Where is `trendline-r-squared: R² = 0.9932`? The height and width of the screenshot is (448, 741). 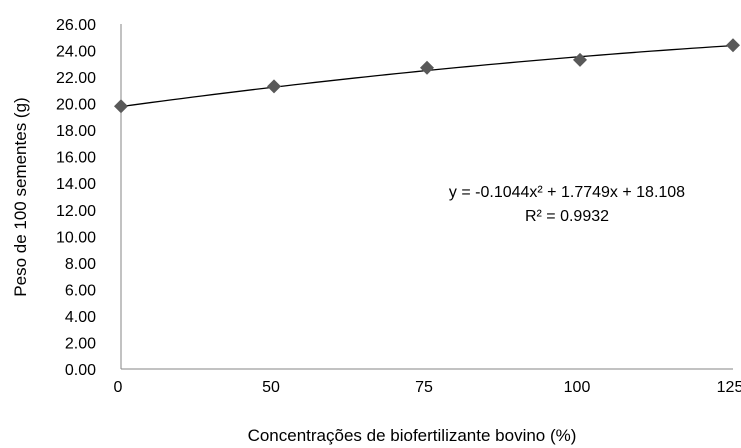 trendline-r-squared: R² = 0.9932 is located at coordinates (567, 216).